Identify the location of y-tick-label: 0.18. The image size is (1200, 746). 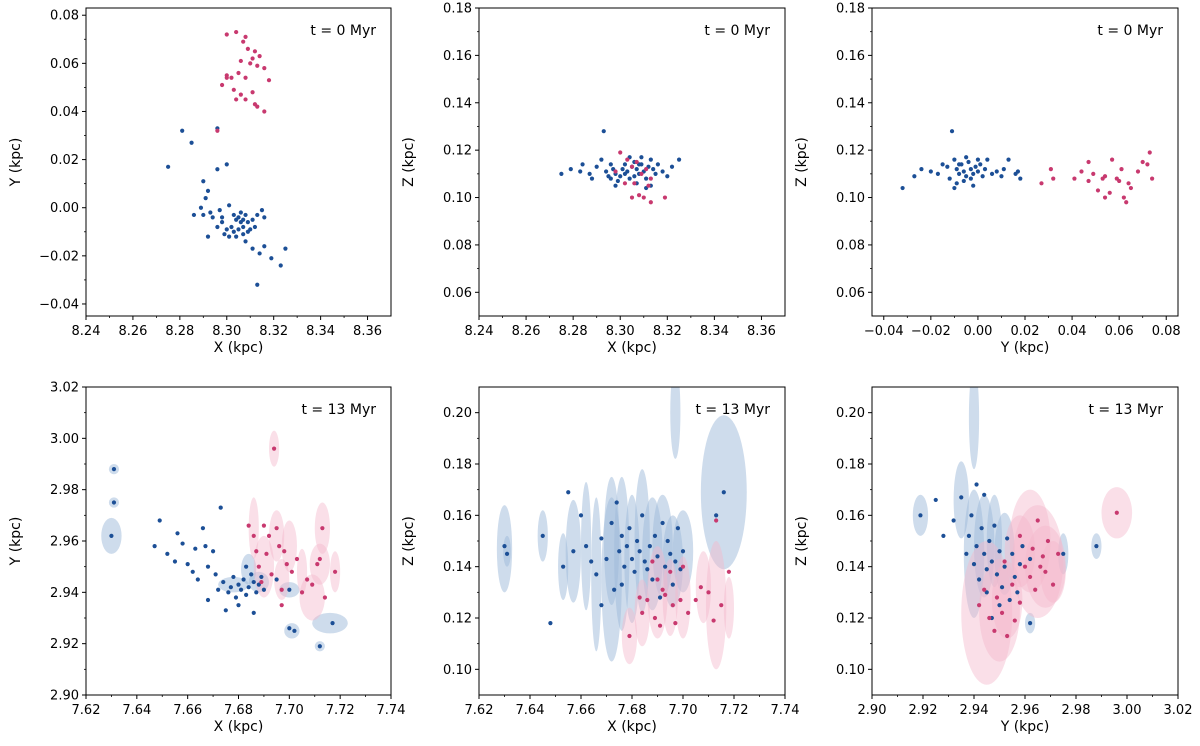
(457, 465).